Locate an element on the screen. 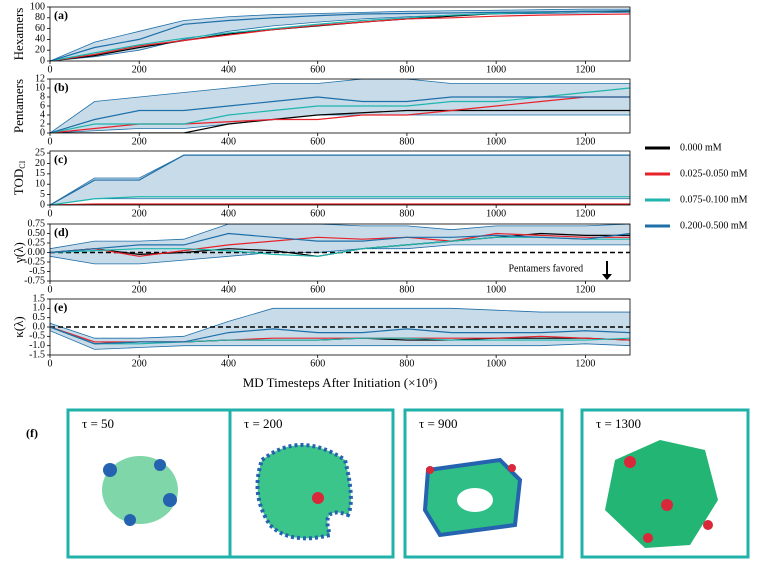 Image resolution: width=769 pixels, height=561 pixels. snapshot-2: τ = 200 is located at coordinates (311, 483).